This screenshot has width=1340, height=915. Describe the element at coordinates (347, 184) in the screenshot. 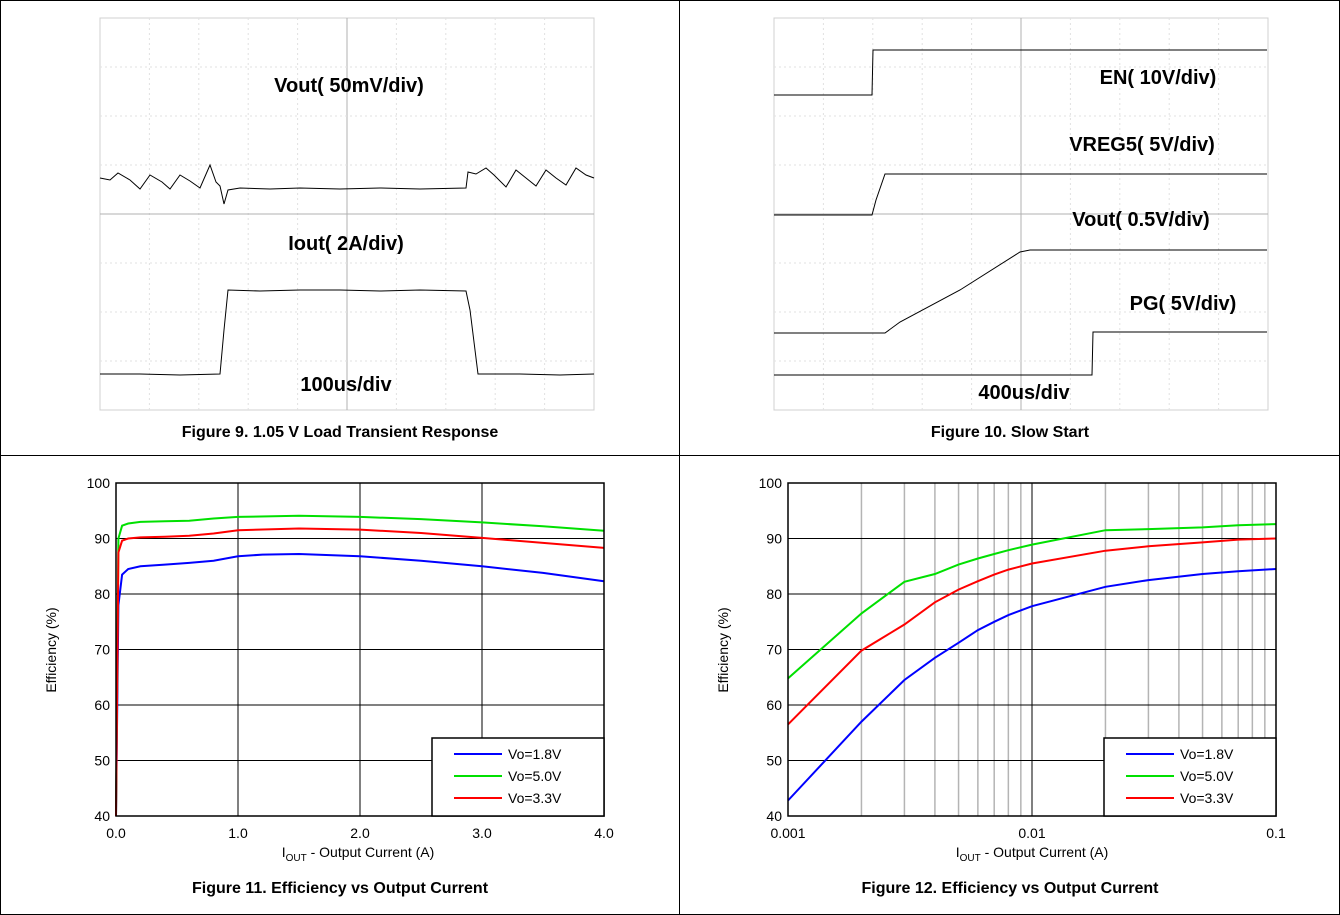

I see `vout-trace` at that location.